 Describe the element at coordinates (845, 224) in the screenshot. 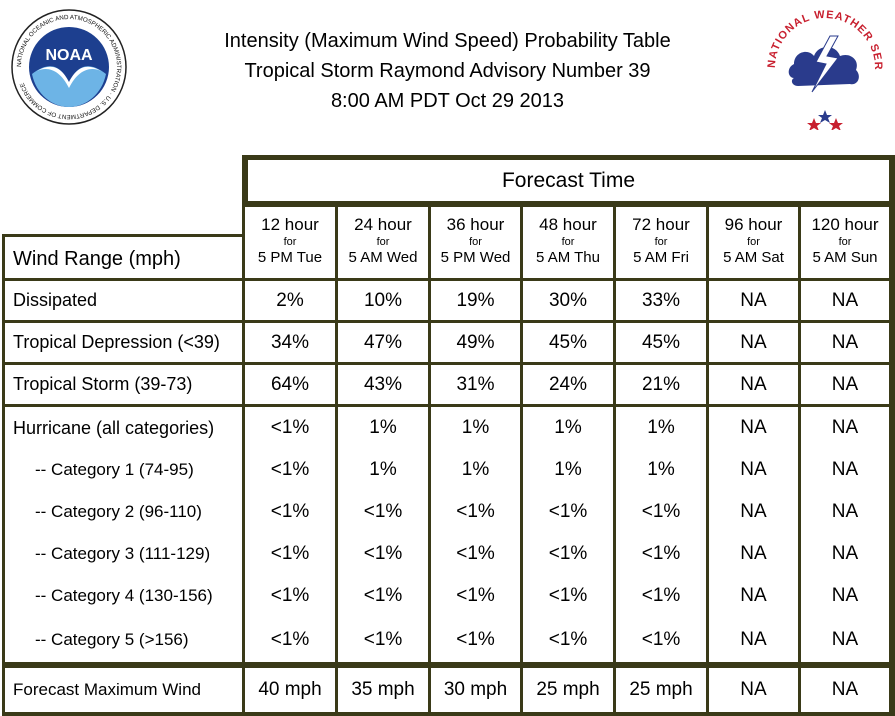

I see `column-hour: 120 hour` at that location.